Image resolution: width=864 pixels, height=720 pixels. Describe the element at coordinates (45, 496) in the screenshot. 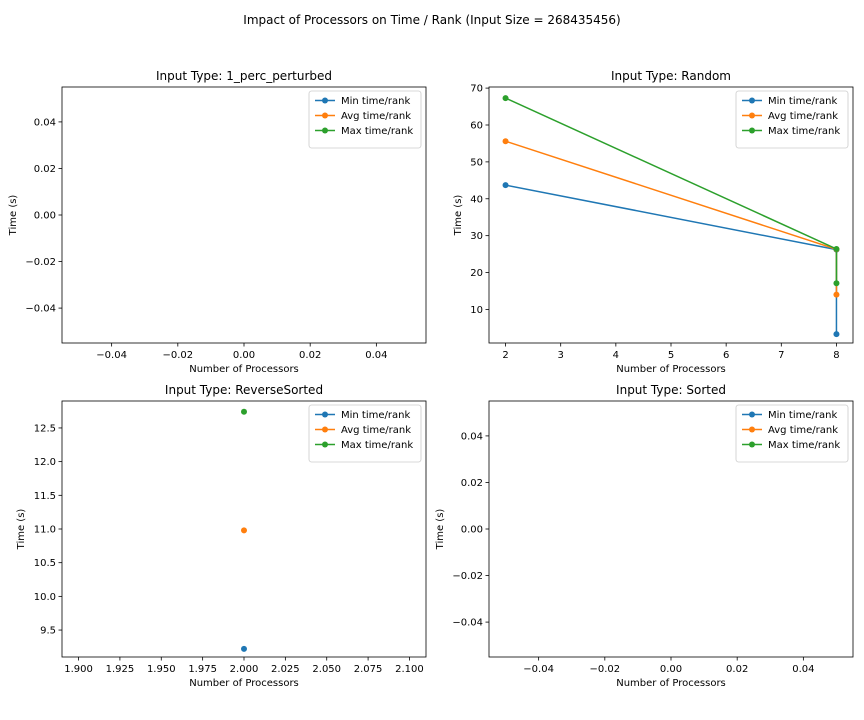

I see `y-tick-label: 11.5` at that location.